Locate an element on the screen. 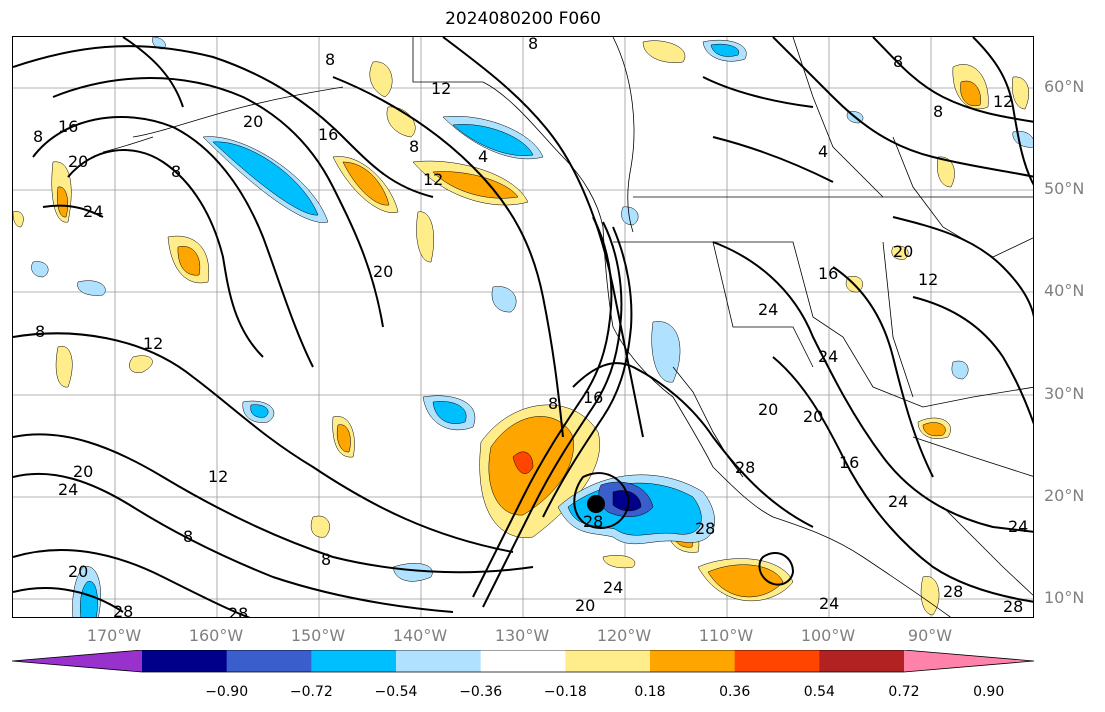  colorbar-tick-label: −0.36 is located at coordinates (481, 692).